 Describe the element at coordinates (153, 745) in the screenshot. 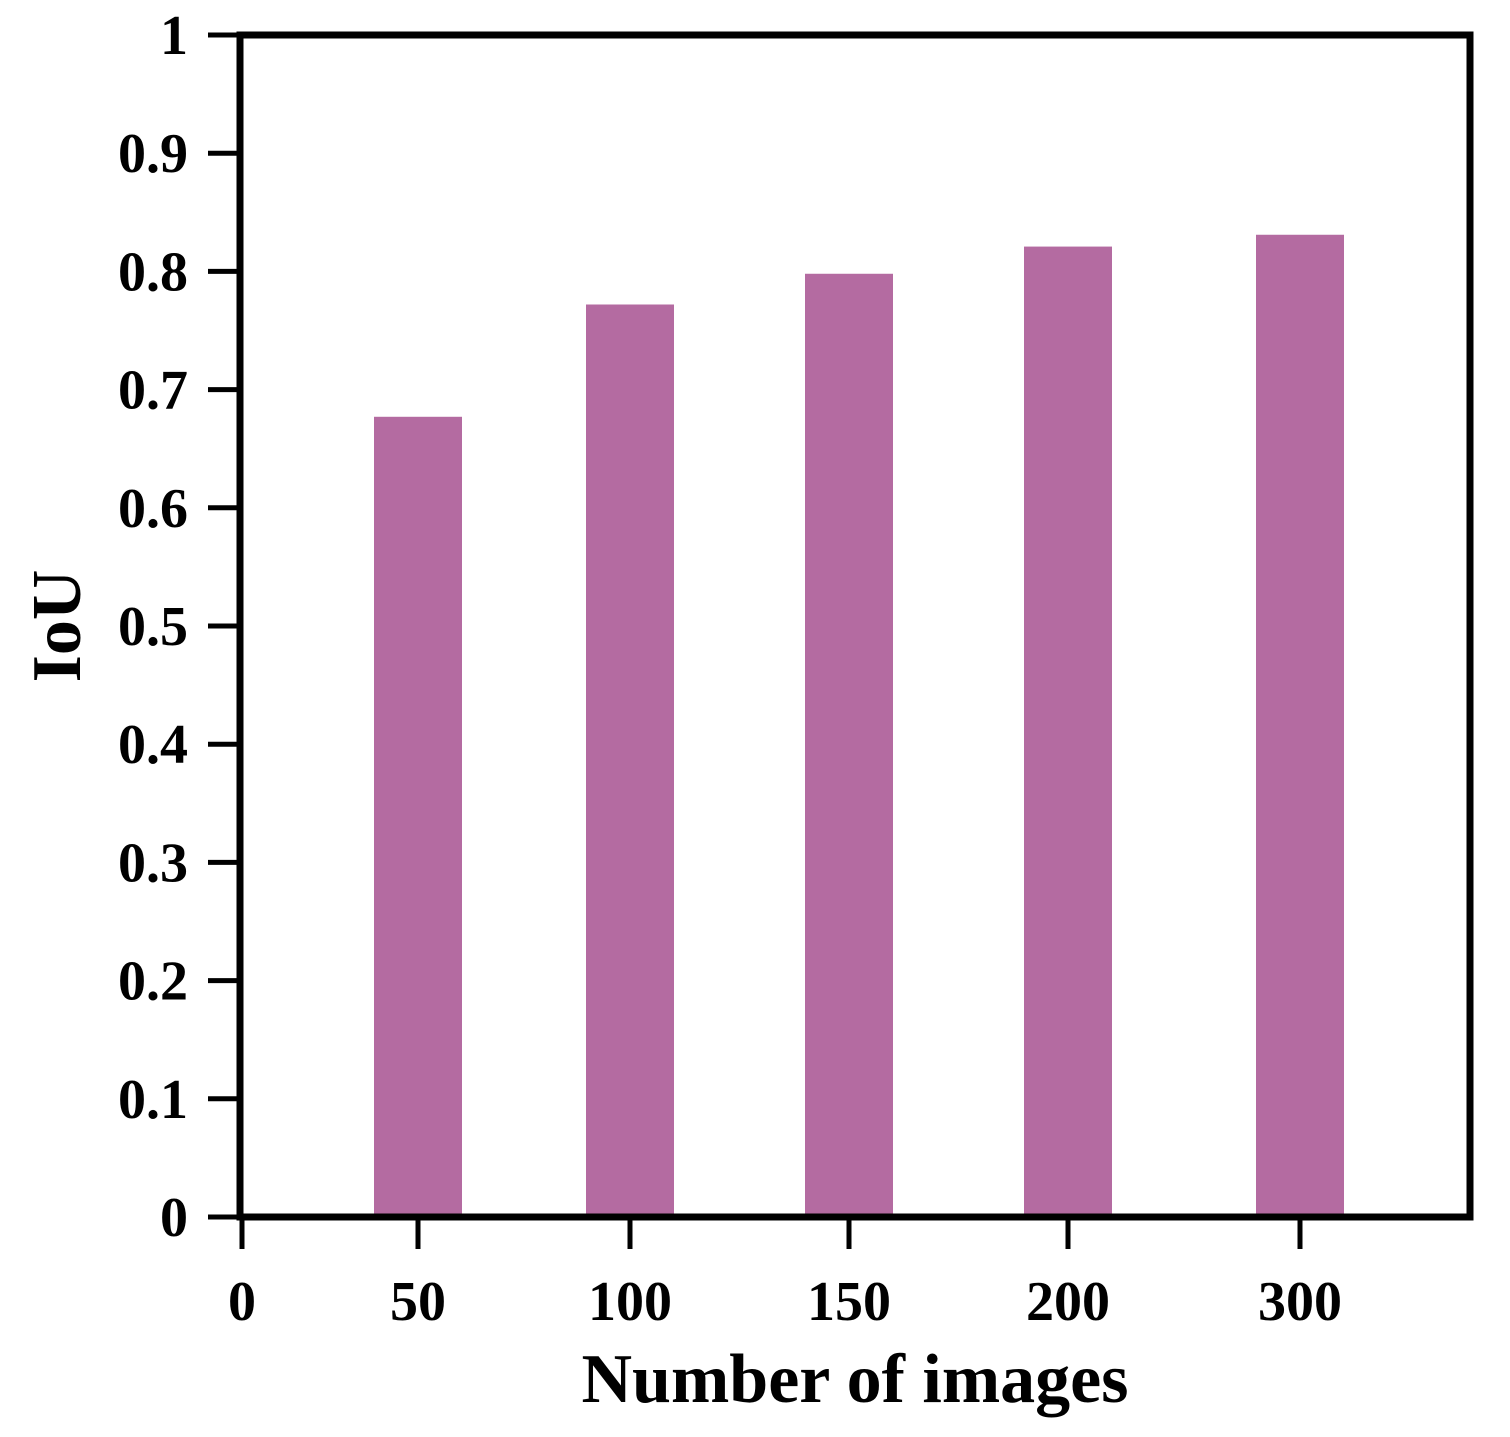

I see `y-tick-label: 0.4` at that location.